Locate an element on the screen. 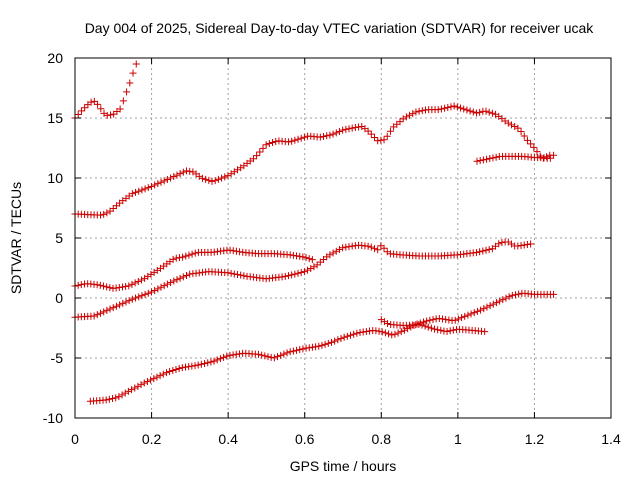 This screenshot has width=640, height=480. y-tick-label: -5 is located at coordinates (57, 358).